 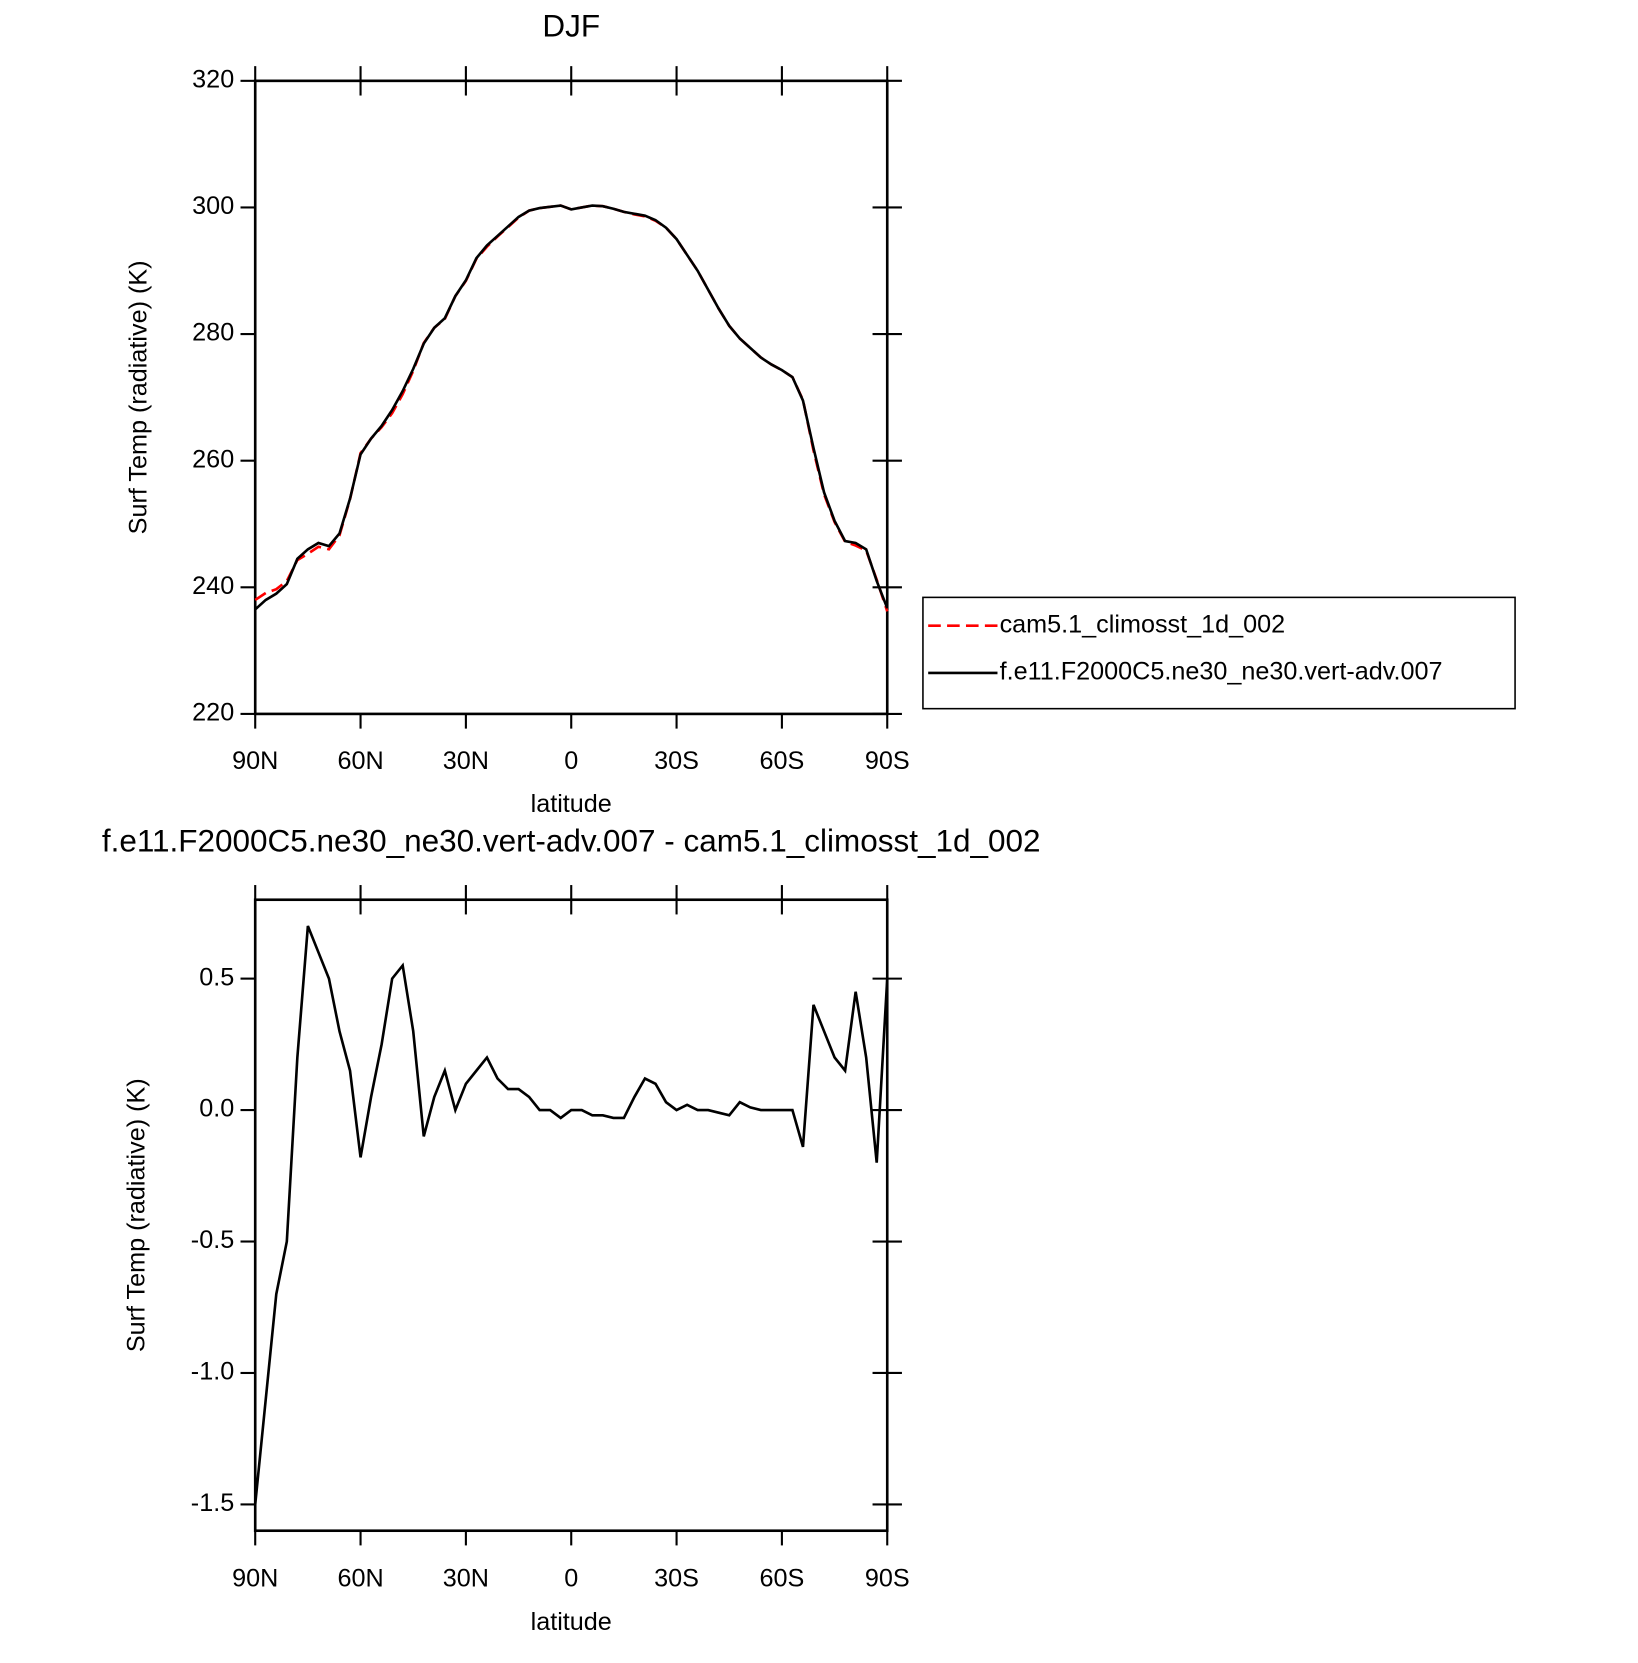 I want to click on legend-label: cam5.1_climosst_1d_002, so click(x=1143, y=624).